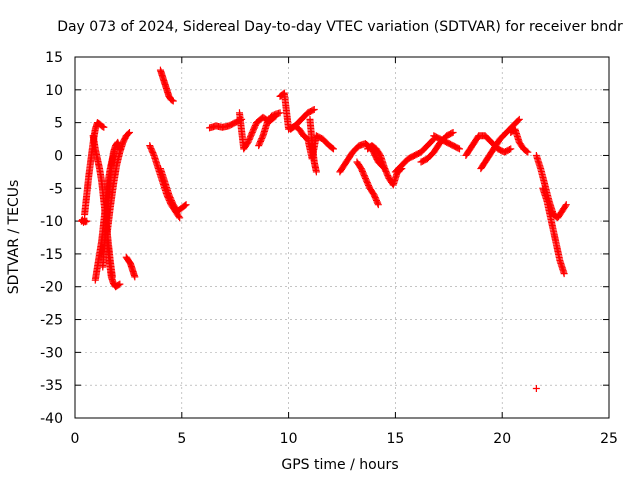 The image size is (640, 480). What do you see at coordinates (51, 321) in the screenshot?
I see `y-tick-label: -25` at bounding box center [51, 321].